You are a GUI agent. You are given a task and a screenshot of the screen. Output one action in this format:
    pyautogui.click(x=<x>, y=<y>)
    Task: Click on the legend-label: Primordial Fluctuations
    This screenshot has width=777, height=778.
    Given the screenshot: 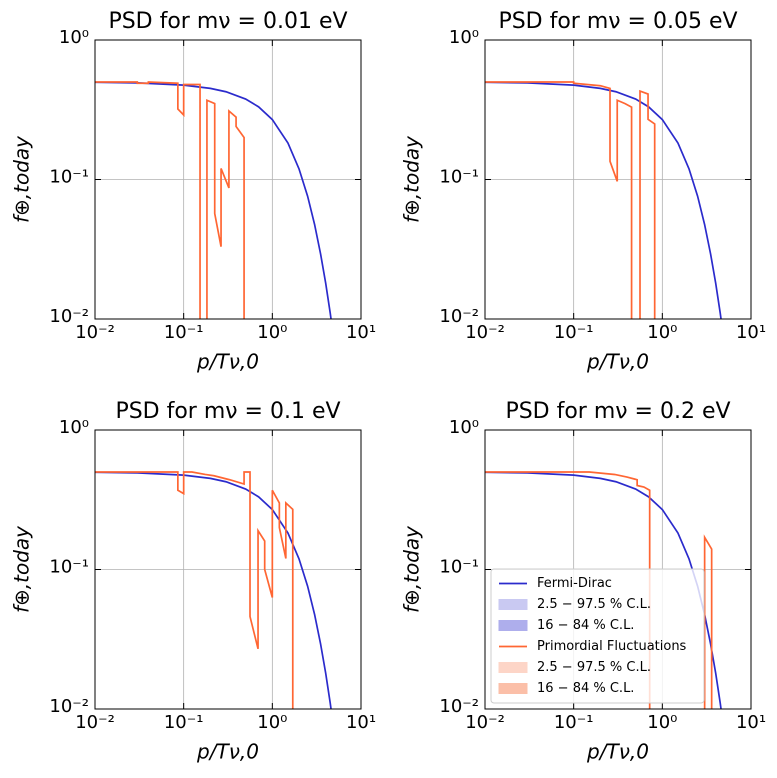 What is the action you would take?
    pyautogui.click(x=612, y=646)
    